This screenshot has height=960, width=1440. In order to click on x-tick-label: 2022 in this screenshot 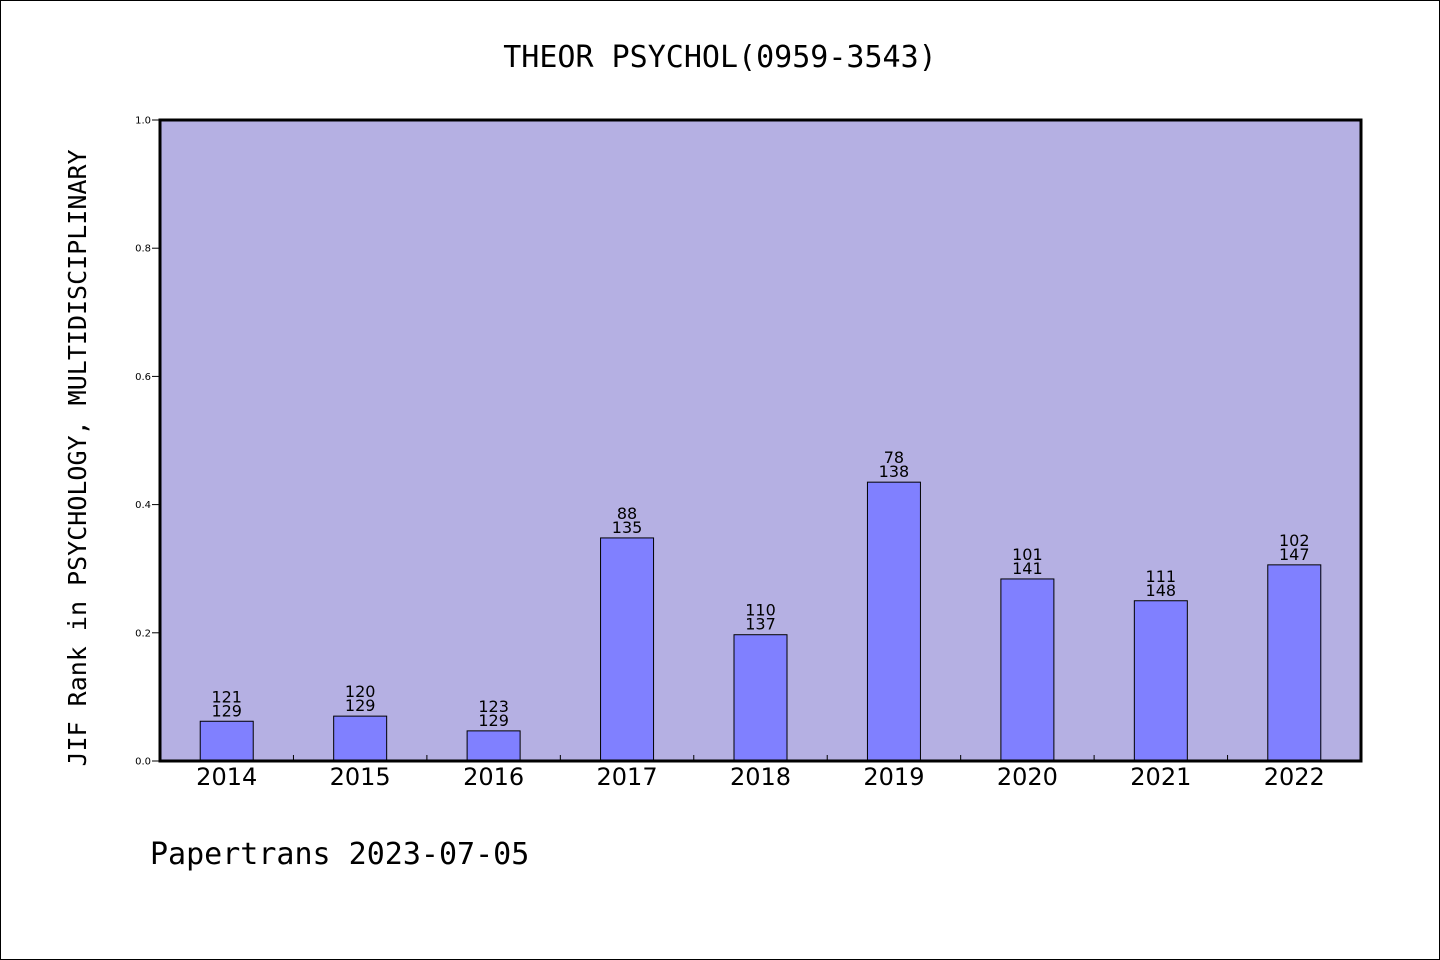, I will do `click(1294, 777)`.